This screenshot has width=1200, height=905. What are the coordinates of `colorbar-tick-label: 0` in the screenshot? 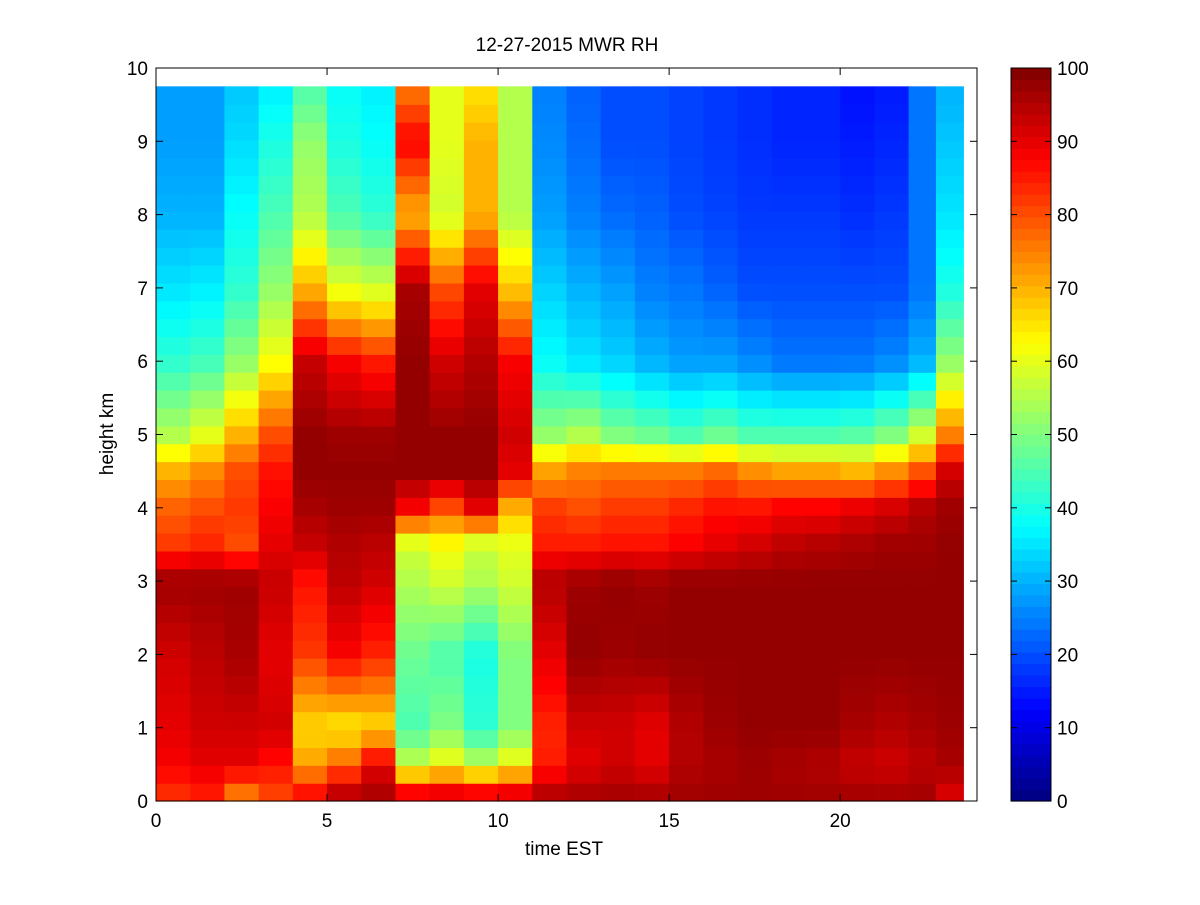 It's located at (1062, 802).